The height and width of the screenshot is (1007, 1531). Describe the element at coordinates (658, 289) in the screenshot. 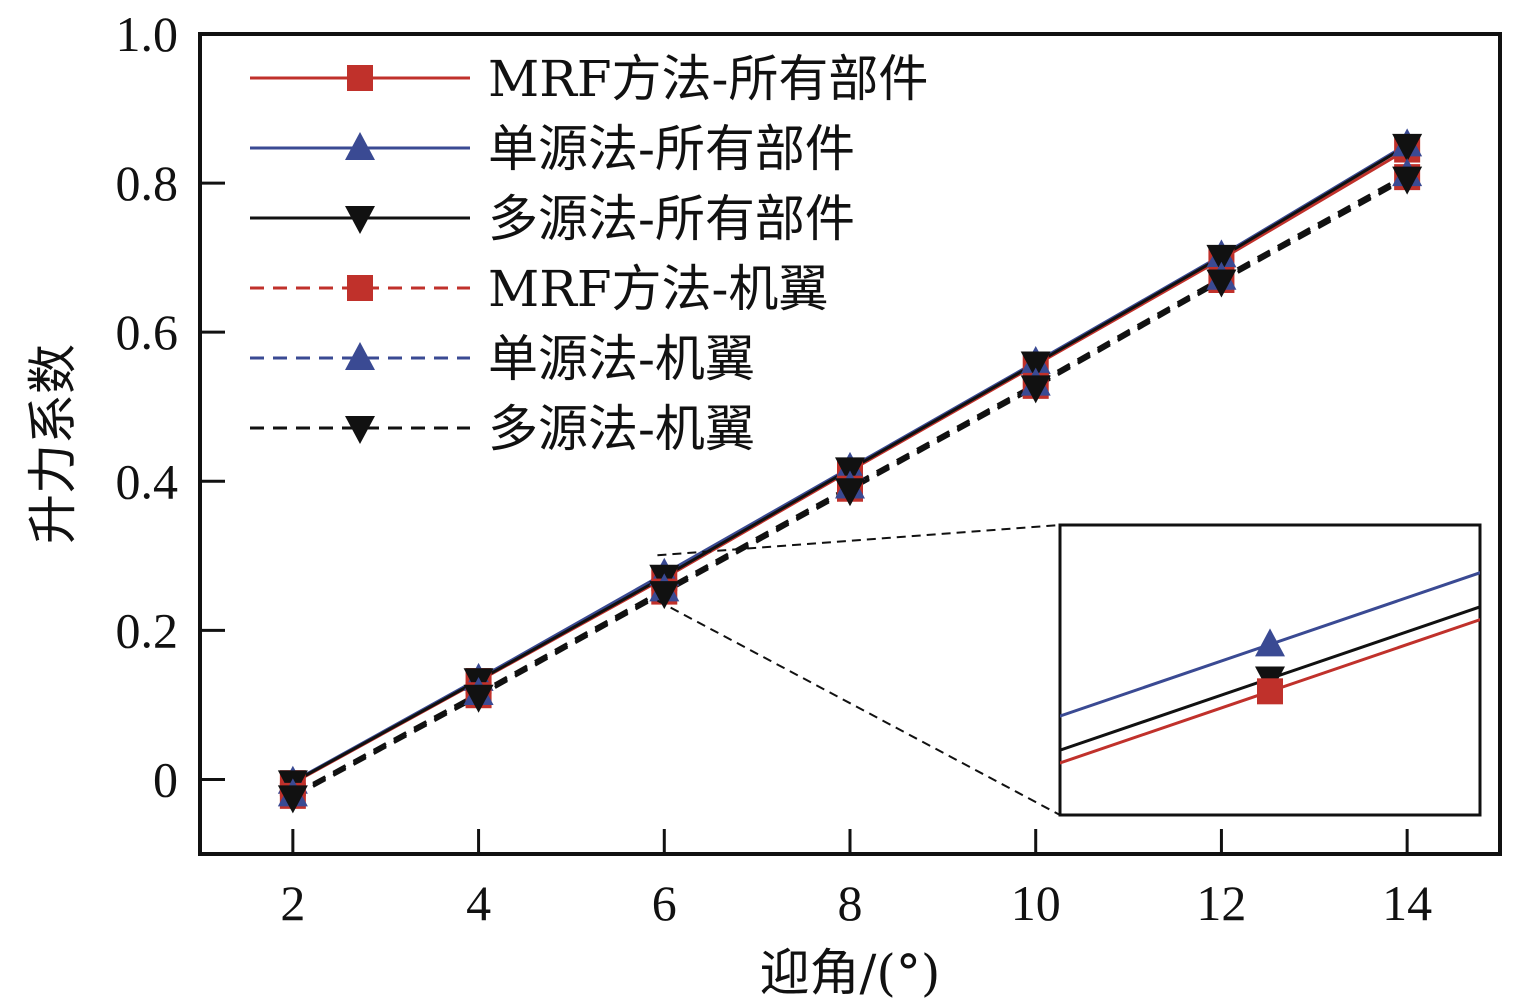

I see `legend-label: MRF方法-机翼` at that location.